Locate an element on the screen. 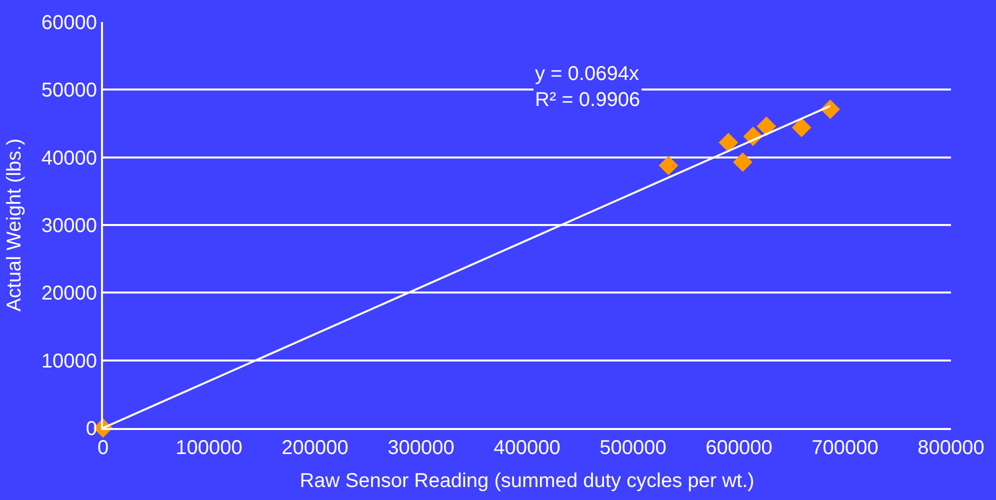  annotation: y = 0.0694x R² = 0.9906 is located at coordinates (587, 87).